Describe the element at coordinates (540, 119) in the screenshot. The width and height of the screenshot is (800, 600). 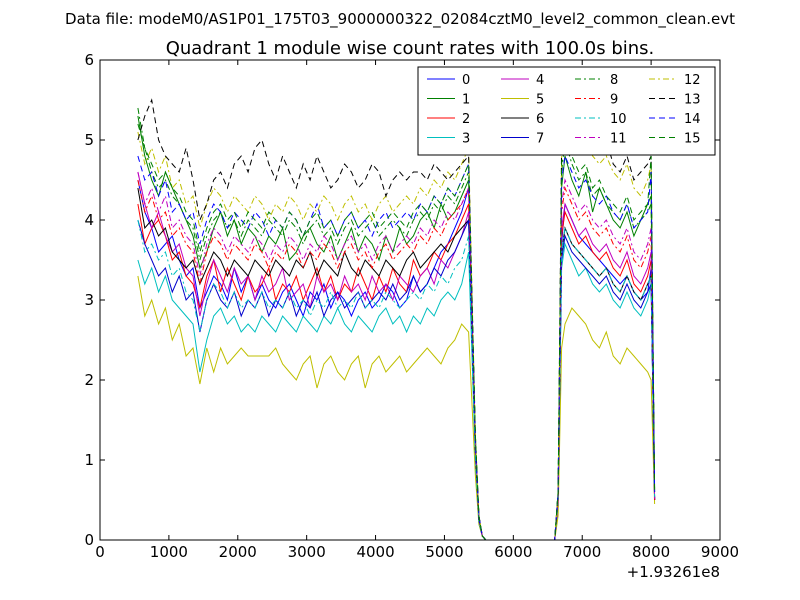
I see `legend-label-6: 6` at that location.